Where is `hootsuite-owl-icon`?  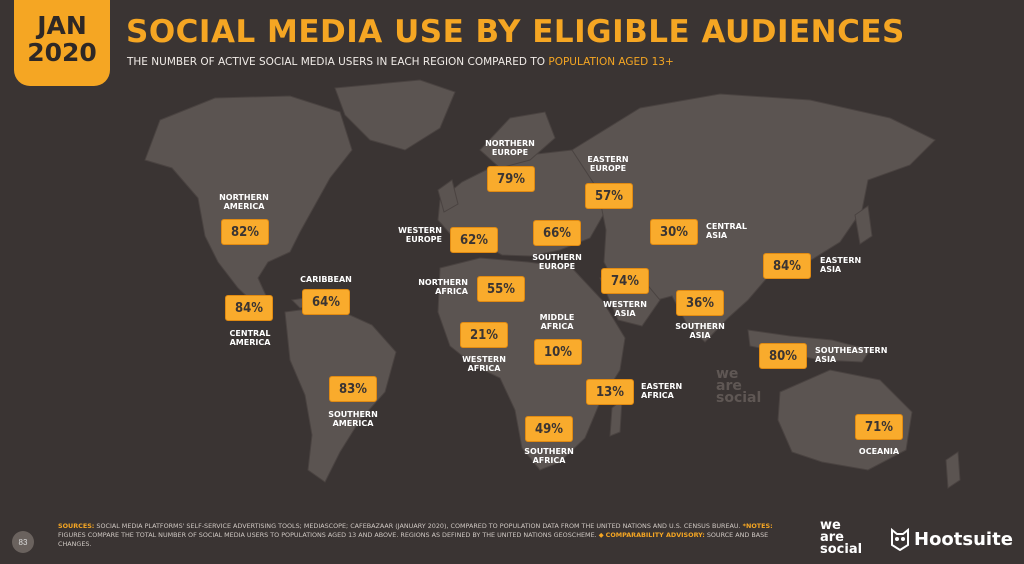 hootsuite-owl-icon is located at coordinates (900, 539).